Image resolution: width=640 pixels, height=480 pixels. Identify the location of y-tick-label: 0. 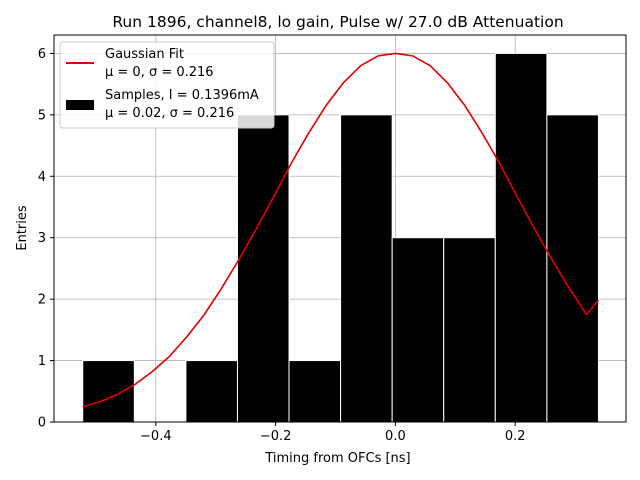
(42, 423).